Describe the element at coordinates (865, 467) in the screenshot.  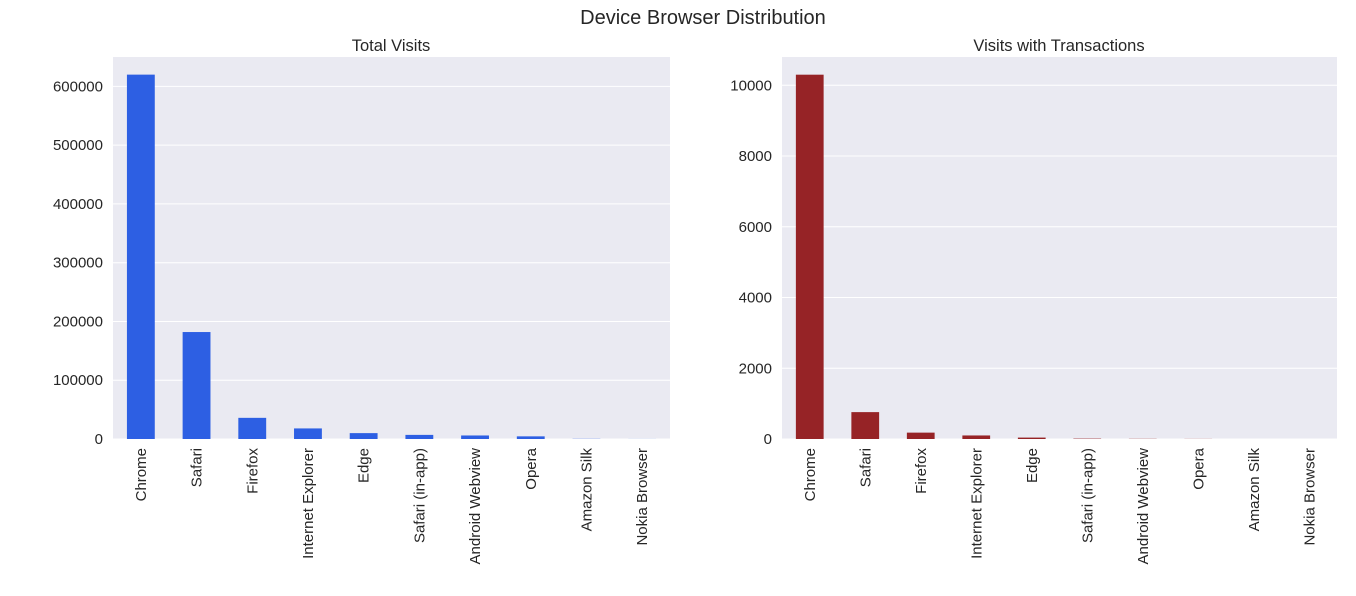
I see `x-tick-label-visits-with-transactions-safari: Safari` at that location.